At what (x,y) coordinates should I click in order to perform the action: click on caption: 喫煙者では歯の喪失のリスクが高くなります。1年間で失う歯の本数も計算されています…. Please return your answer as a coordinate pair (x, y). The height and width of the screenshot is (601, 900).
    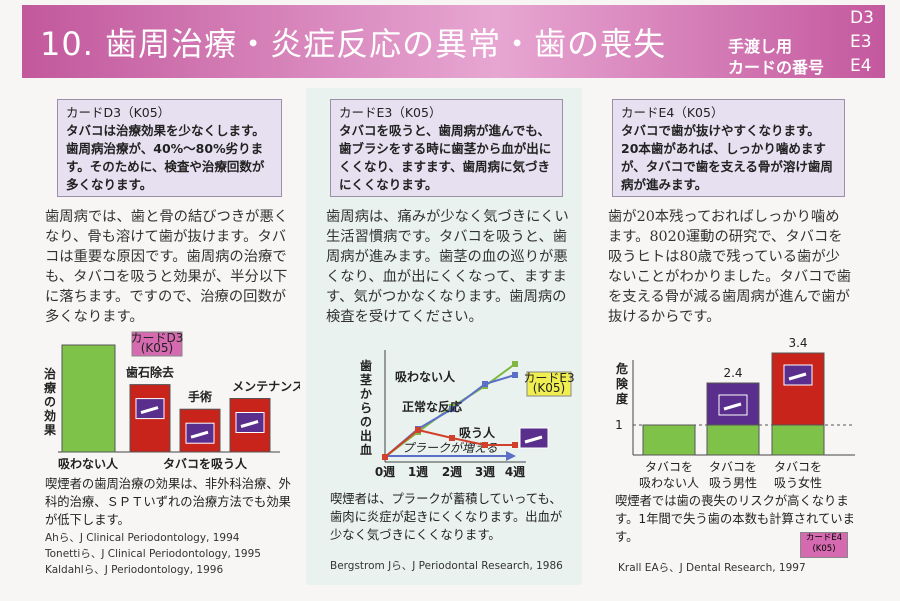
    Looking at the image, I should click on (735, 519).